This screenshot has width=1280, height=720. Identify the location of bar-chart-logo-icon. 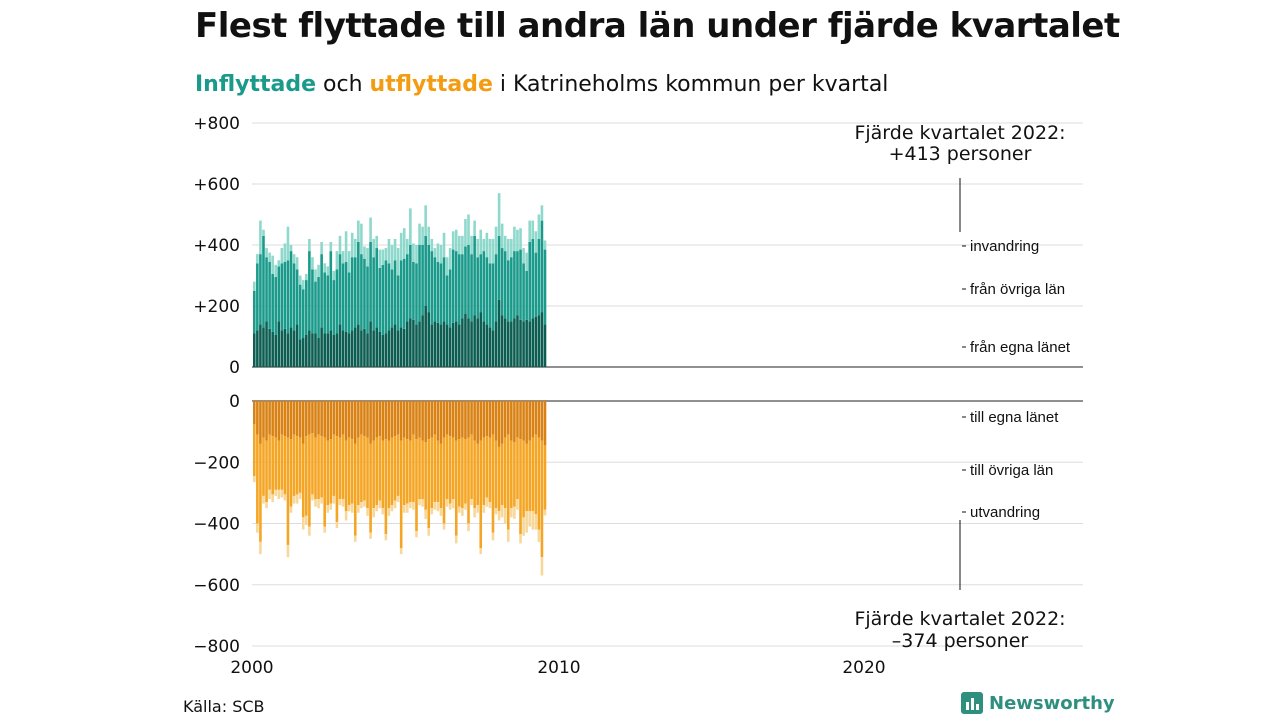
(972, 703).